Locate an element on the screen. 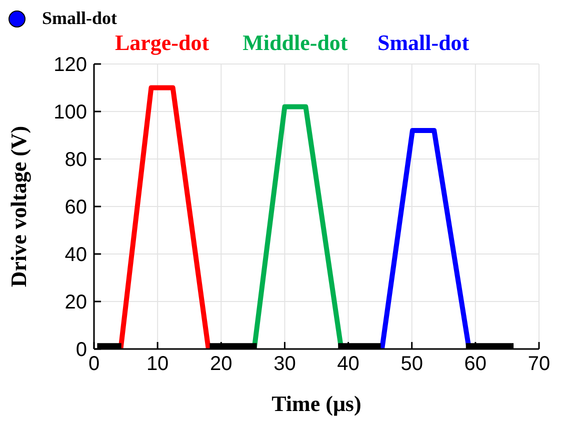  y-tick-label: 60 is located at coordinates (75, 207).